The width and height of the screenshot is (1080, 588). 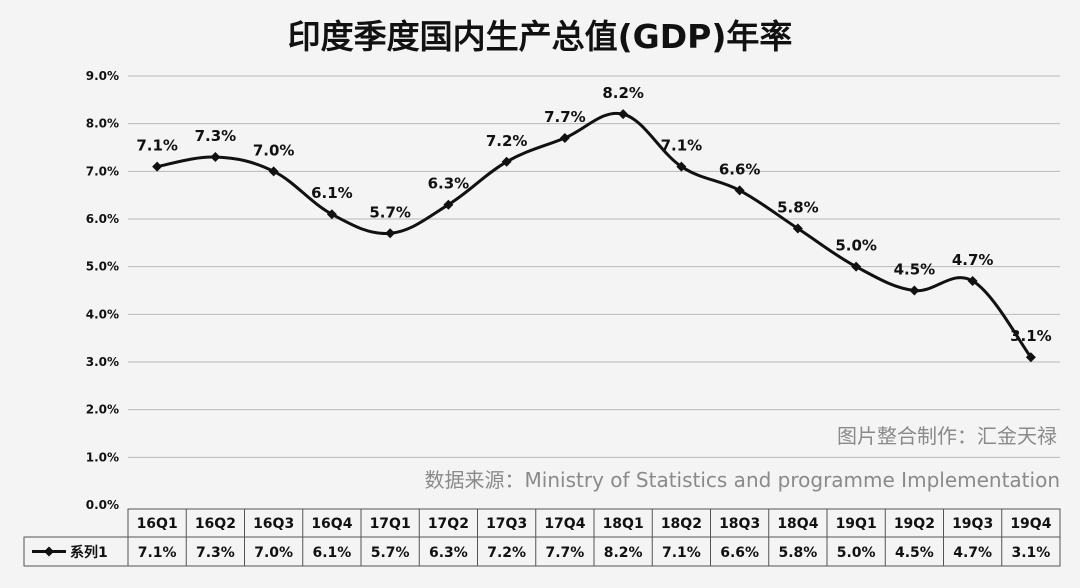 What do you see at coordinates (947, 436) in the screenshot?
I see `watermark-credit: 图片整合制作：汇金天禄` at bounding box center [947, 436].